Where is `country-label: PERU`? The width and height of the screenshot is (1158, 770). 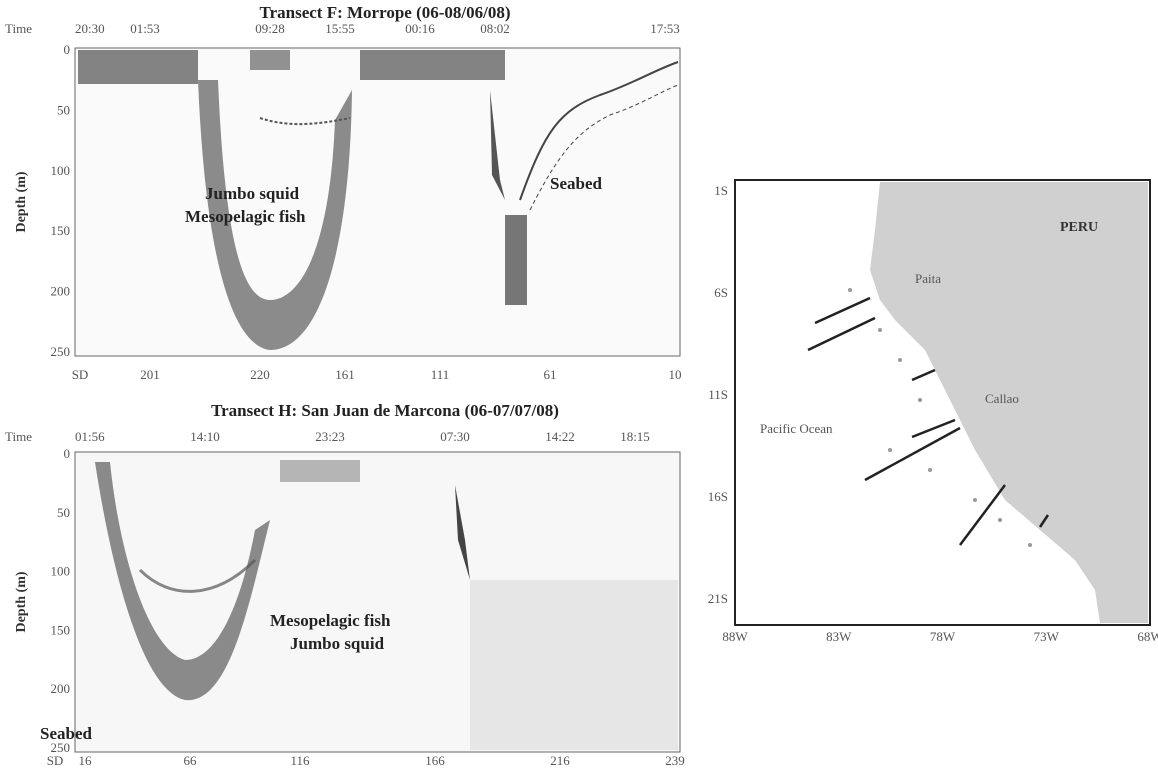
country-label: PERU is located at coordinates (1079, 227).